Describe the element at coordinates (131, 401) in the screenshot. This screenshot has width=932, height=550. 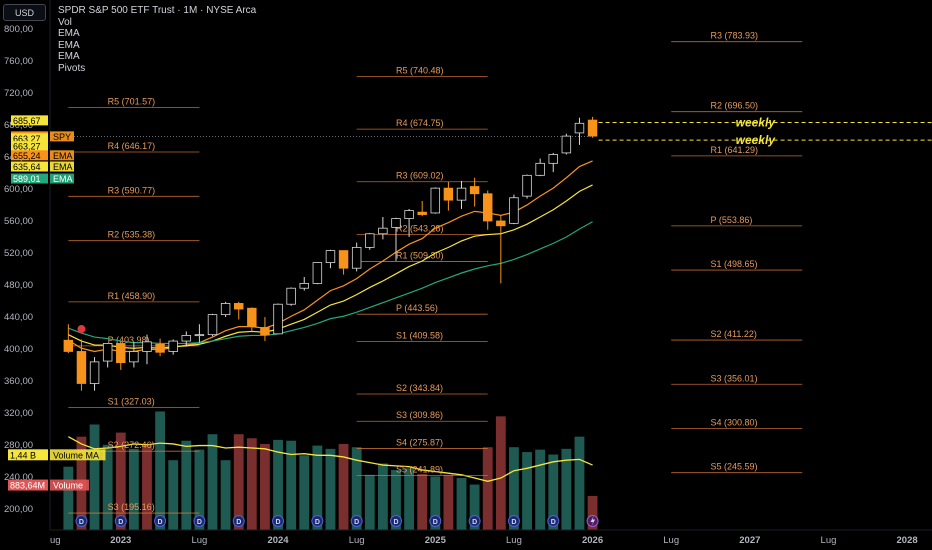
I see `pivot-label: S1 (327.03)` at that location.